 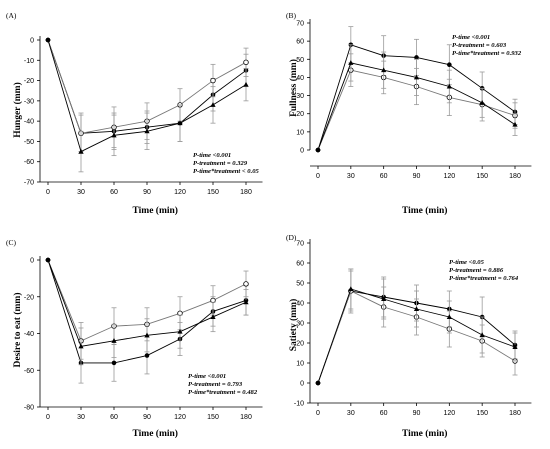 What do you see at coordinates (467, 262) in the screenshot?
I see `stat-annotation: P-time <0.05` at bounding box center [467, 262].